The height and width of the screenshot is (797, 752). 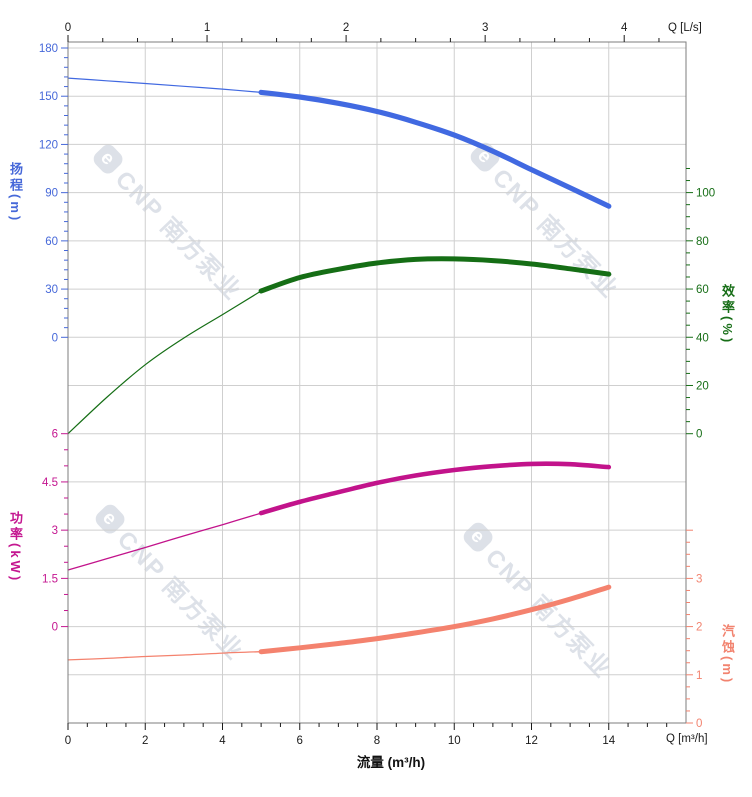 I want to click on svg-text: 1.5, so click(x=50, y=579).